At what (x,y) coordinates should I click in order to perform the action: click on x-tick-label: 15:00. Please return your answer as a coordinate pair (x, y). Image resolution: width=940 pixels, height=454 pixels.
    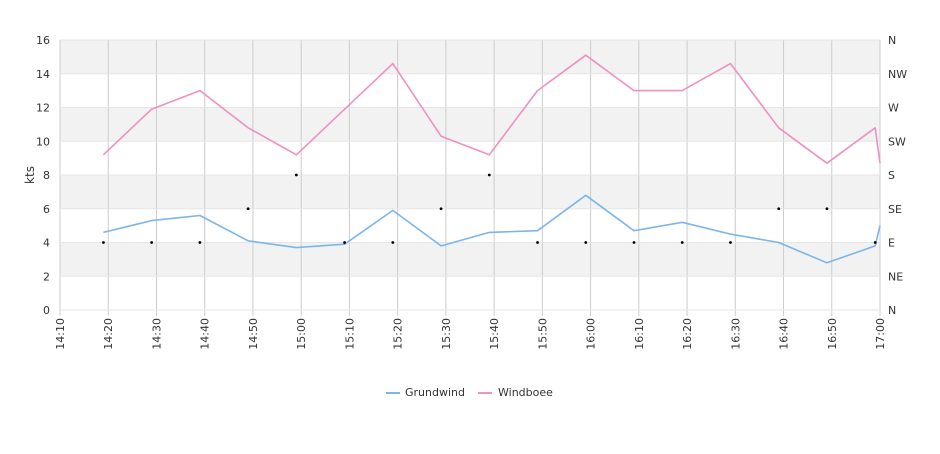
    Looking at the image, I should click on (301, 334).